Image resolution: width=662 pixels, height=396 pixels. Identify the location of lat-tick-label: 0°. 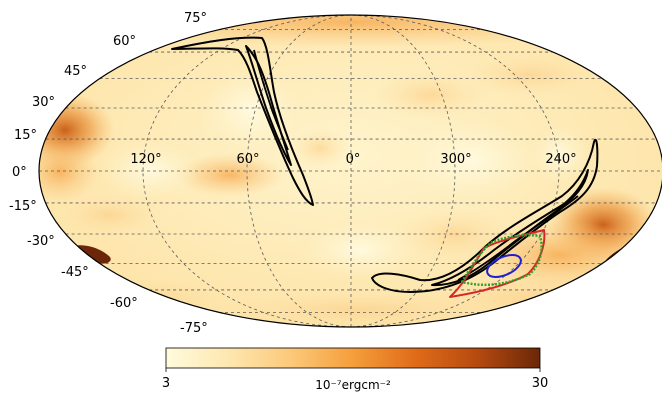
(19, 172).